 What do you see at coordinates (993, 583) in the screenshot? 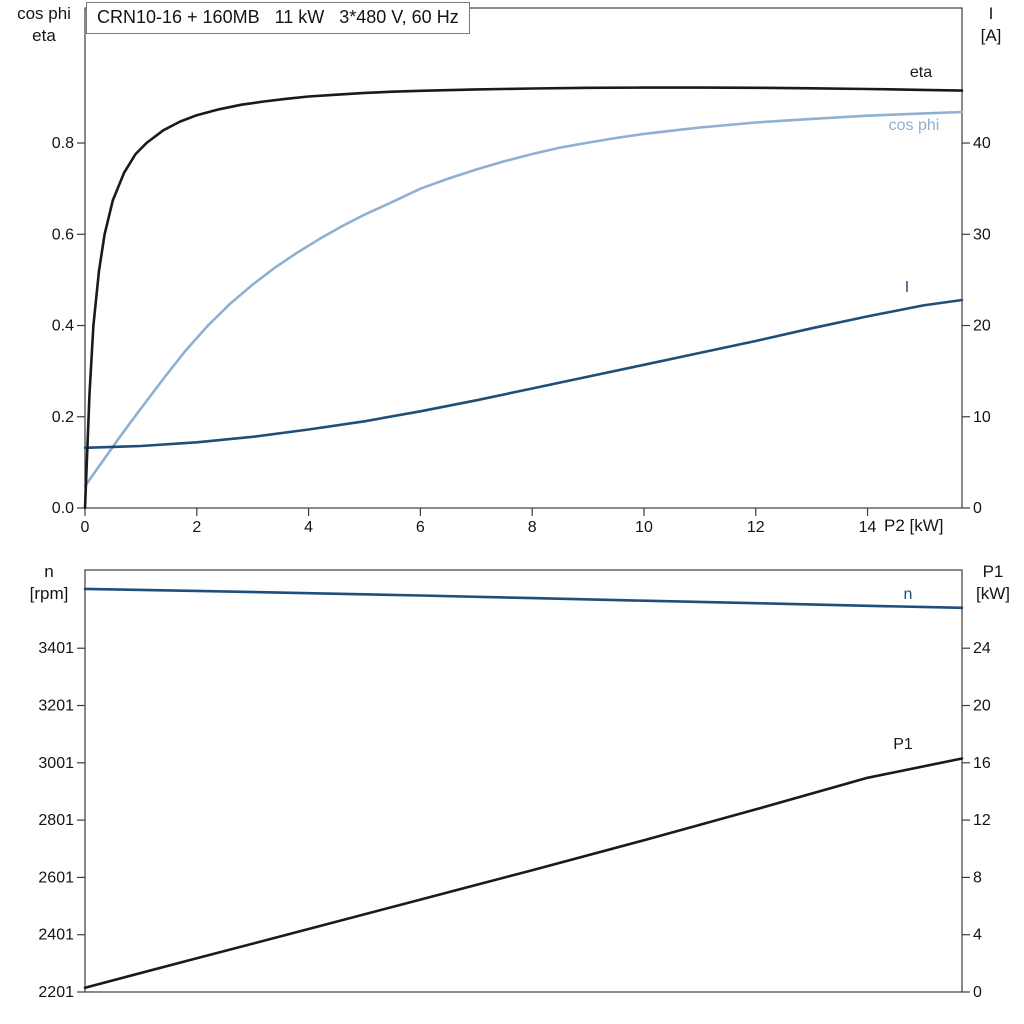
I see `bottom-right-axis-header: P1 [kW]` at bounding box center [993, 583].